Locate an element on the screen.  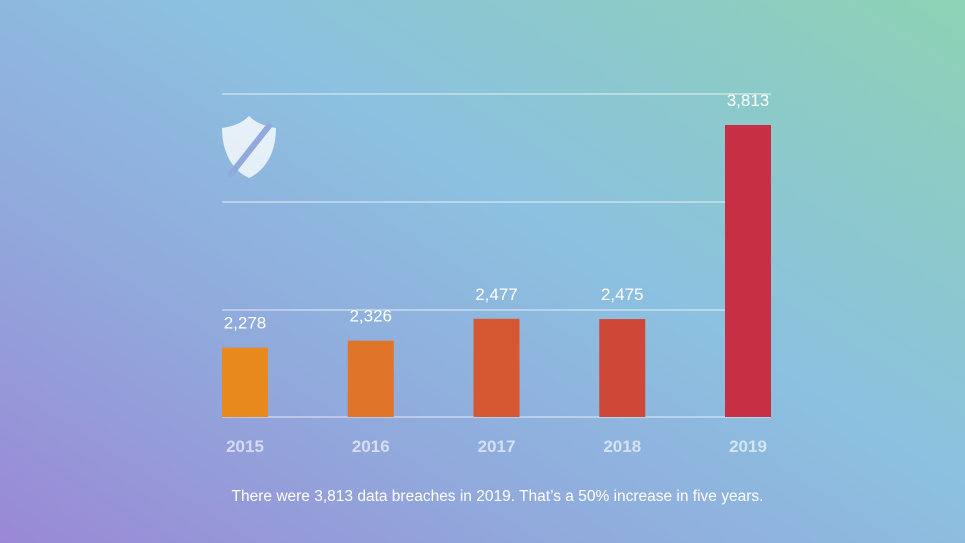
bar-2018 is located at coordinates (622, 368).